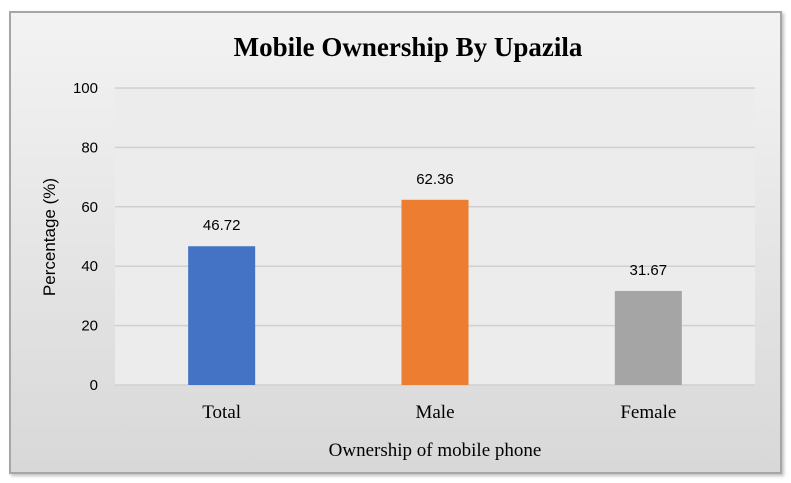 Image resolution: width=791 pixels, height=483 pixels. What do you see at coordinates (89, 207) in the screenshot?
I see `y-tick-label: 60` at bounding box center [89, 207].